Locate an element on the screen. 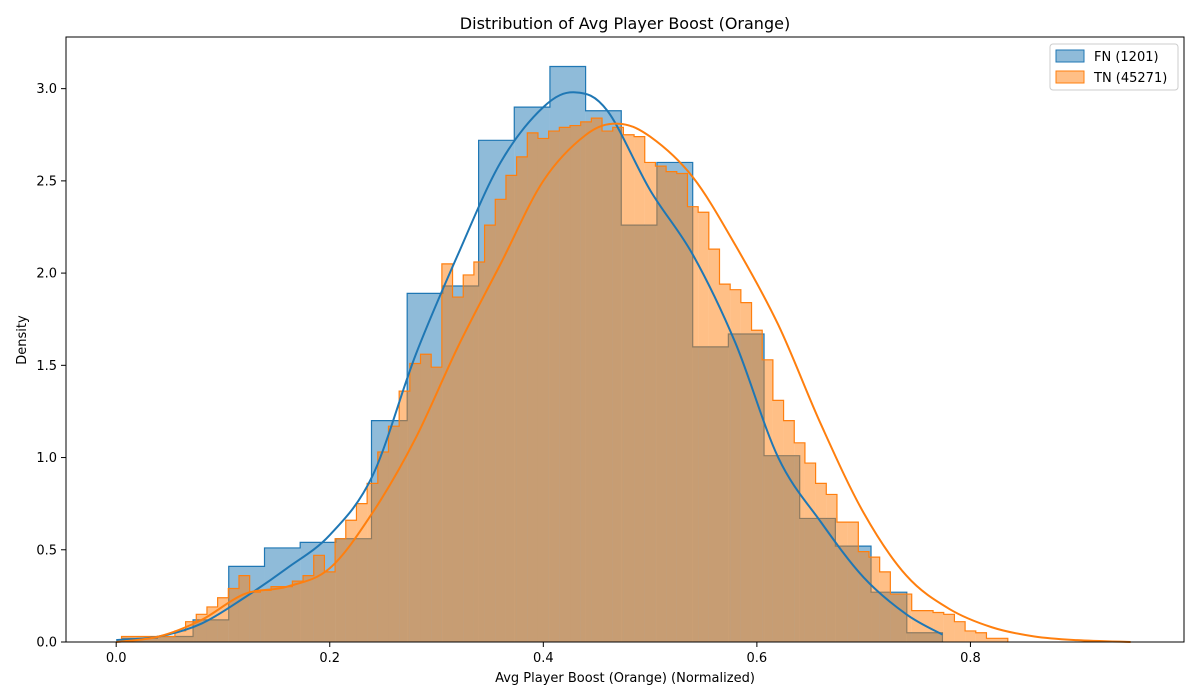 This screenshot has width=1200, height=700. x-tick-label: 0.4 is located at coordinates (543, 658).